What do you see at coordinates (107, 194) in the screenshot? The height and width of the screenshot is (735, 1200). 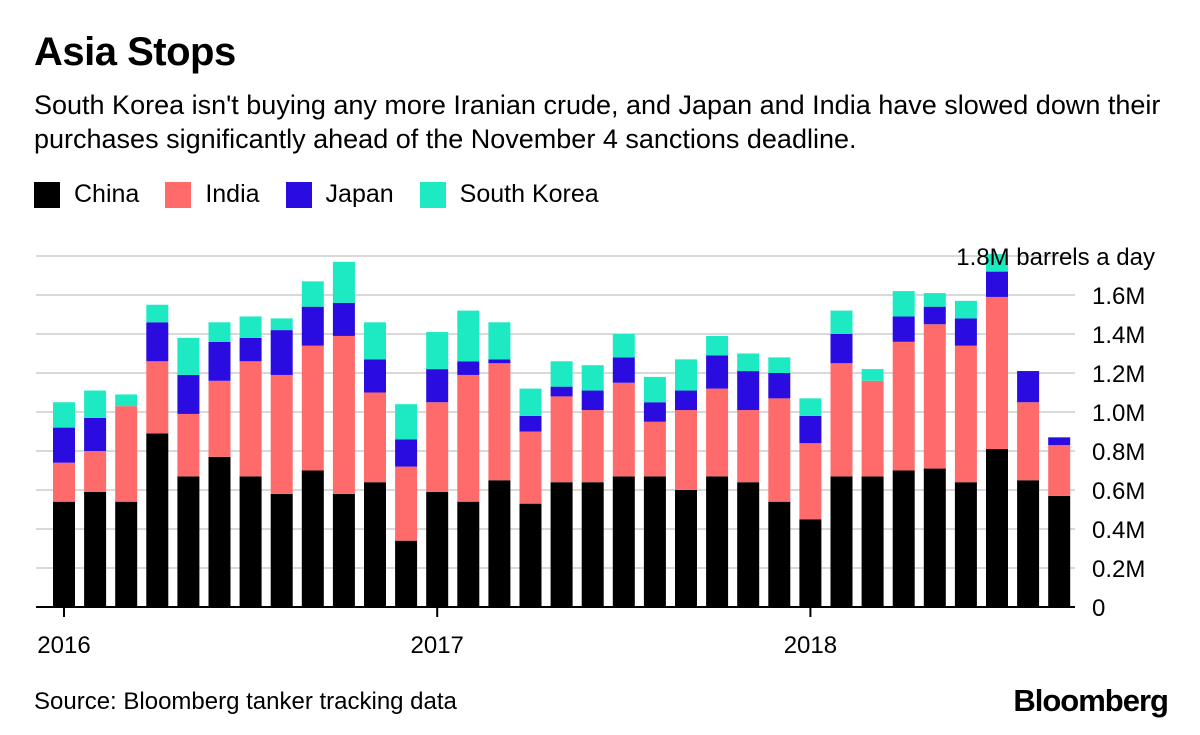 I see `legend-label-china: China` at bounding box center [107, 194].